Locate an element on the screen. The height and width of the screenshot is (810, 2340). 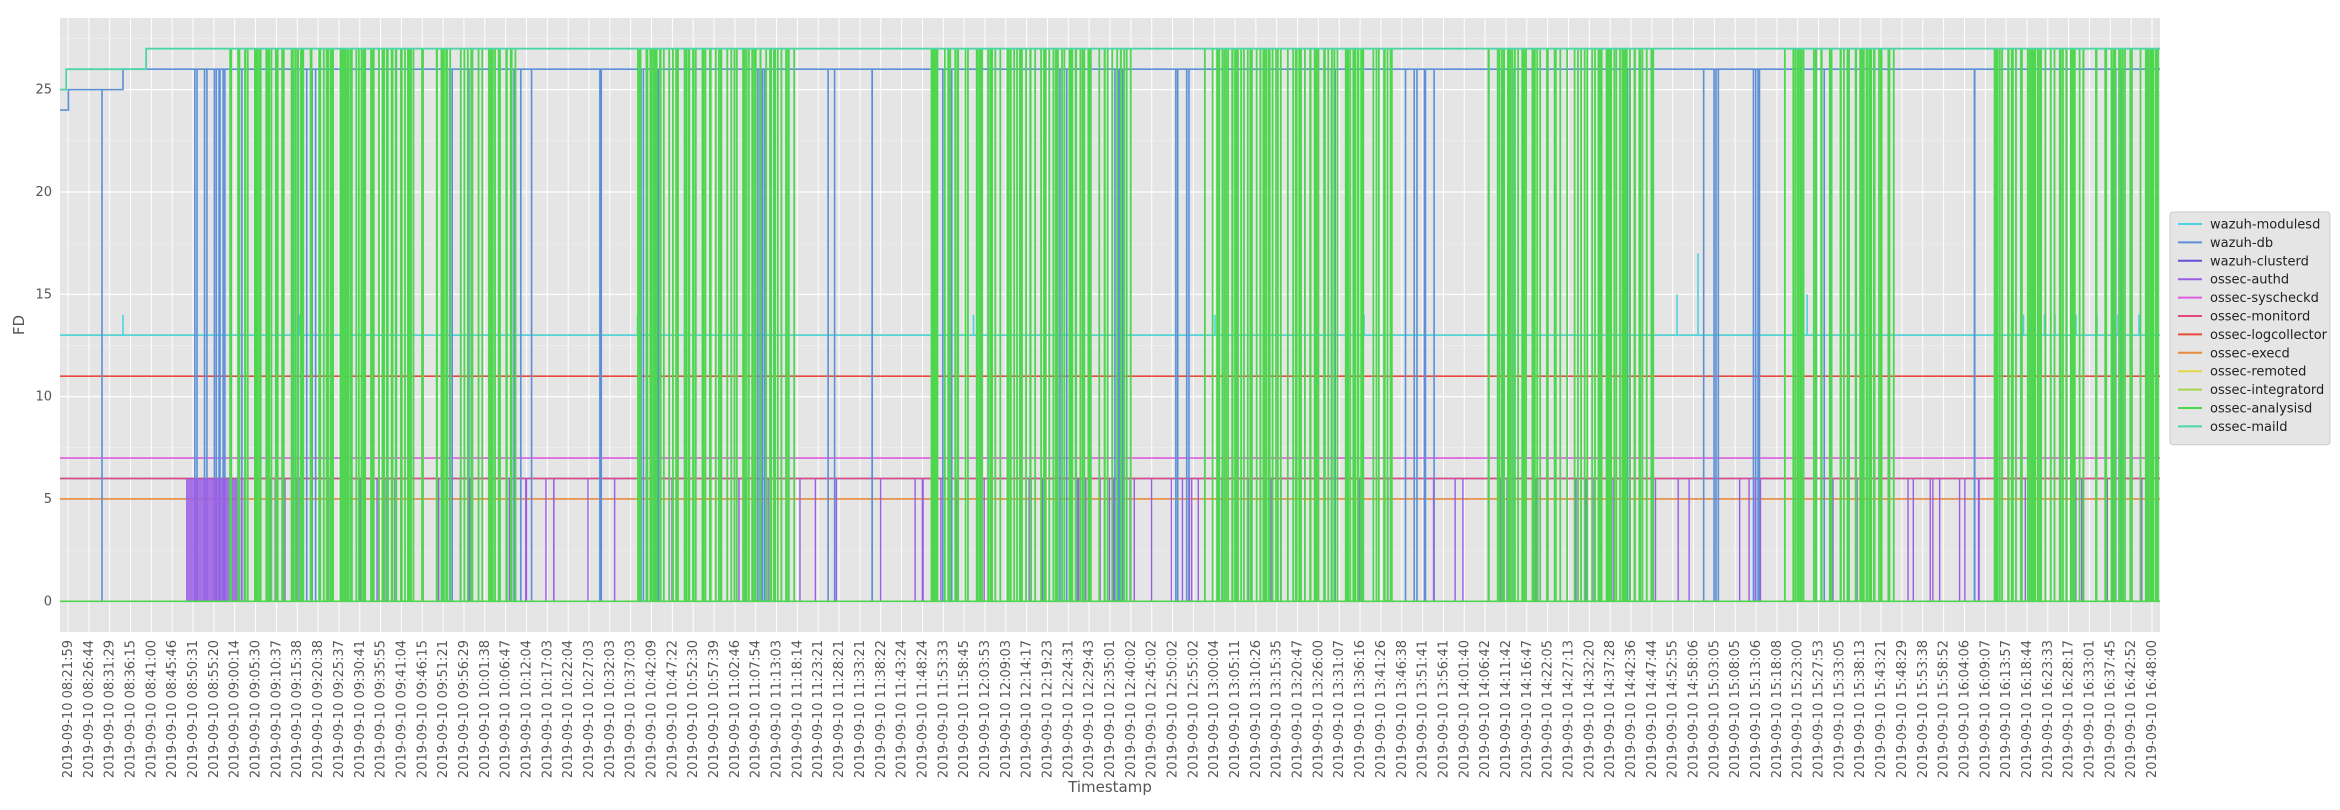
x-tick-label: 2019-09-10 13:31:07 is located at coordinates (1339, 709).